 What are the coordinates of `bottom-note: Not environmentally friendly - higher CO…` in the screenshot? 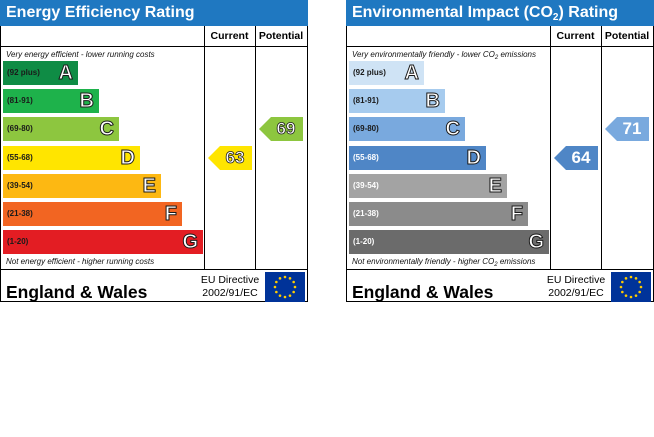 It's located at (444, 262).